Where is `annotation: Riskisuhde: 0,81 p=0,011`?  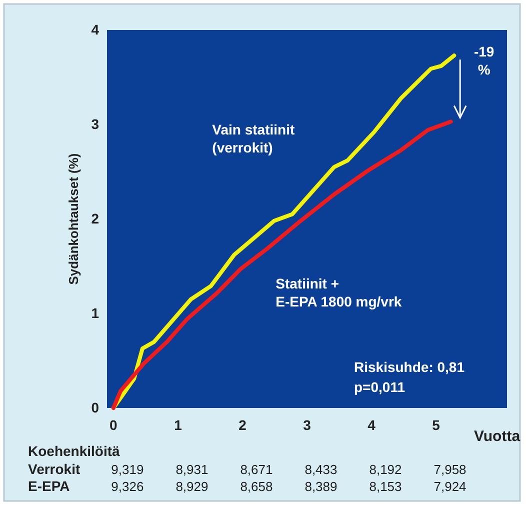 annotation: Riskisuhde: 0,81 p=0,011 is located at coordinates (409, 377).